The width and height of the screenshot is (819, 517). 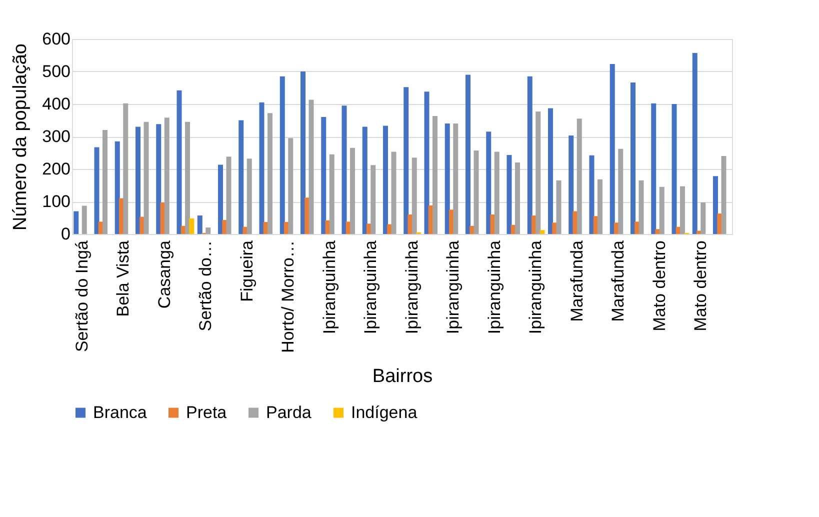 I want to click on x-axis-title: Bairros, so click(x=402, y=376).